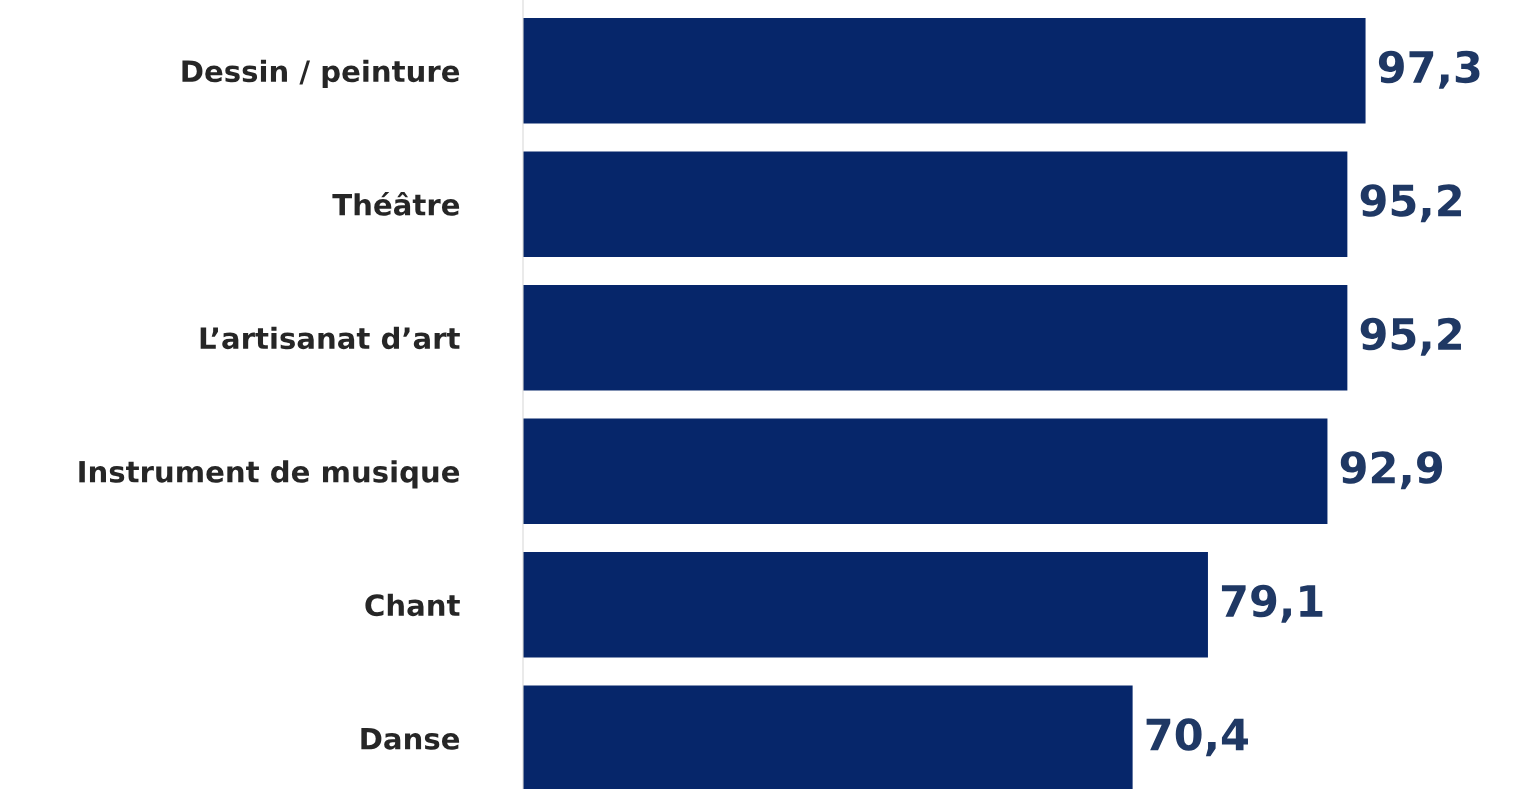 The width and height of the screenshot is (1513, 789). I want to click on y-tick-label: Instrument de musique, so click(269, 474).